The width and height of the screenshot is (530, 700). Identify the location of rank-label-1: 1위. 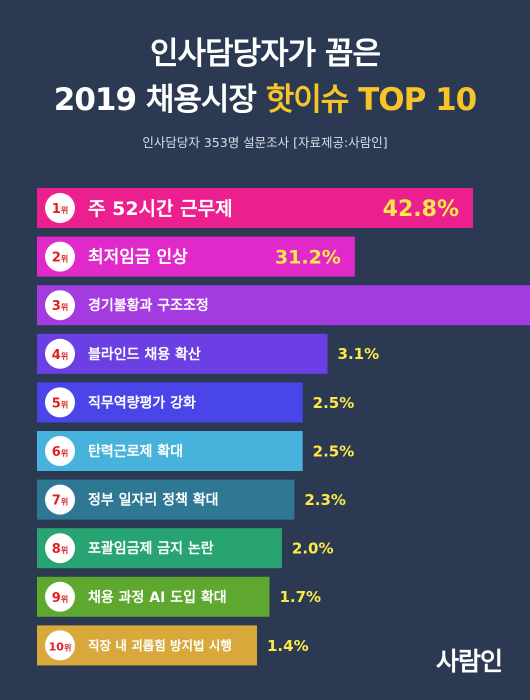
(60, 209).